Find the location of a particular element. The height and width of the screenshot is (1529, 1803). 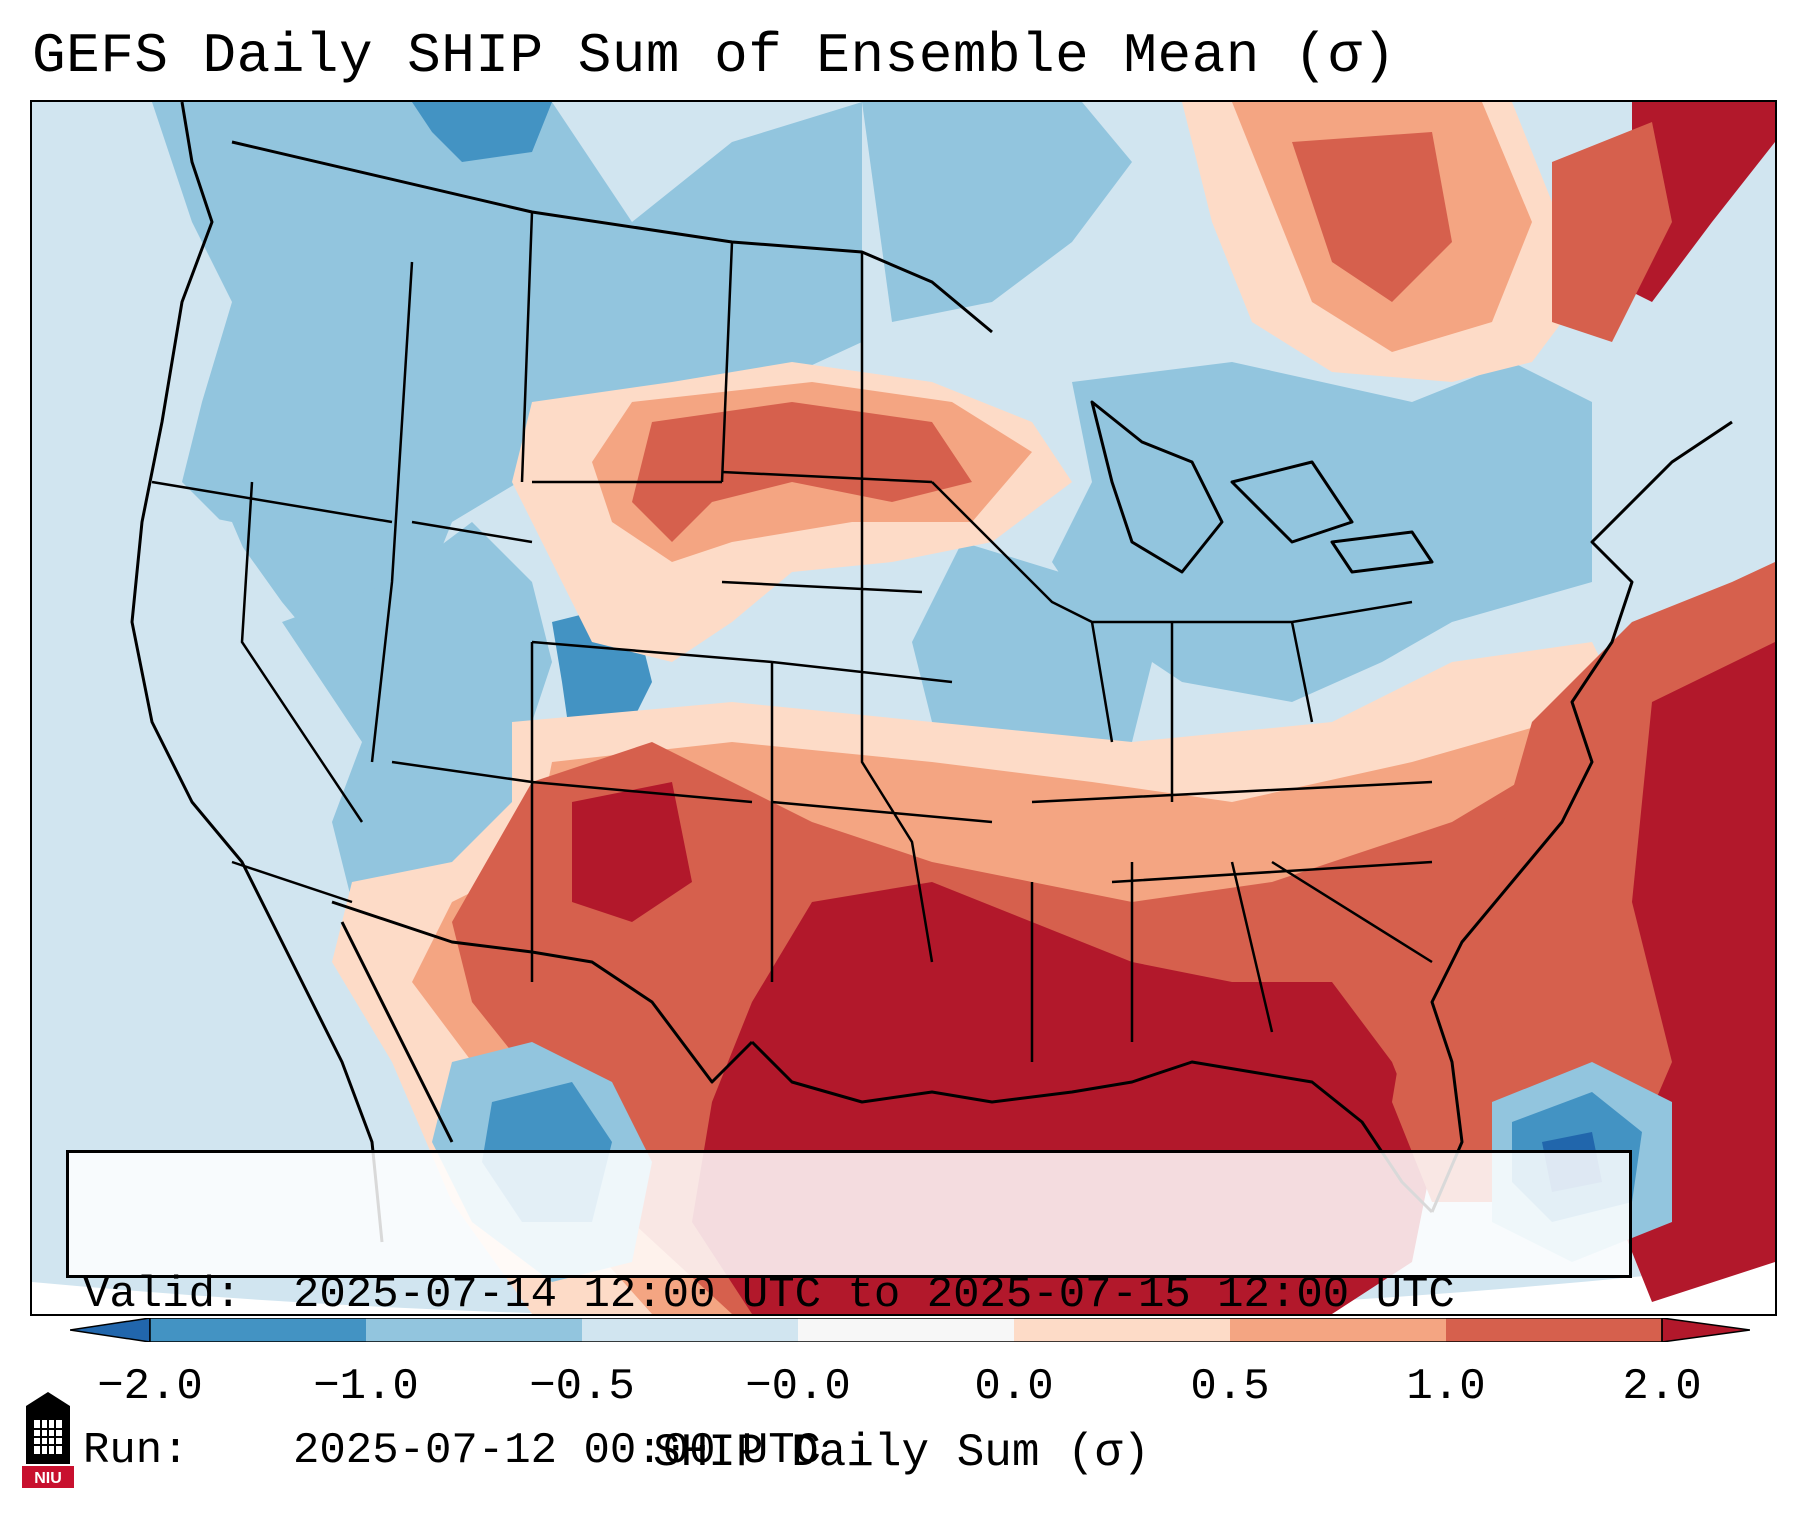

colorbar-outline is located at coordinates (906, 1330).